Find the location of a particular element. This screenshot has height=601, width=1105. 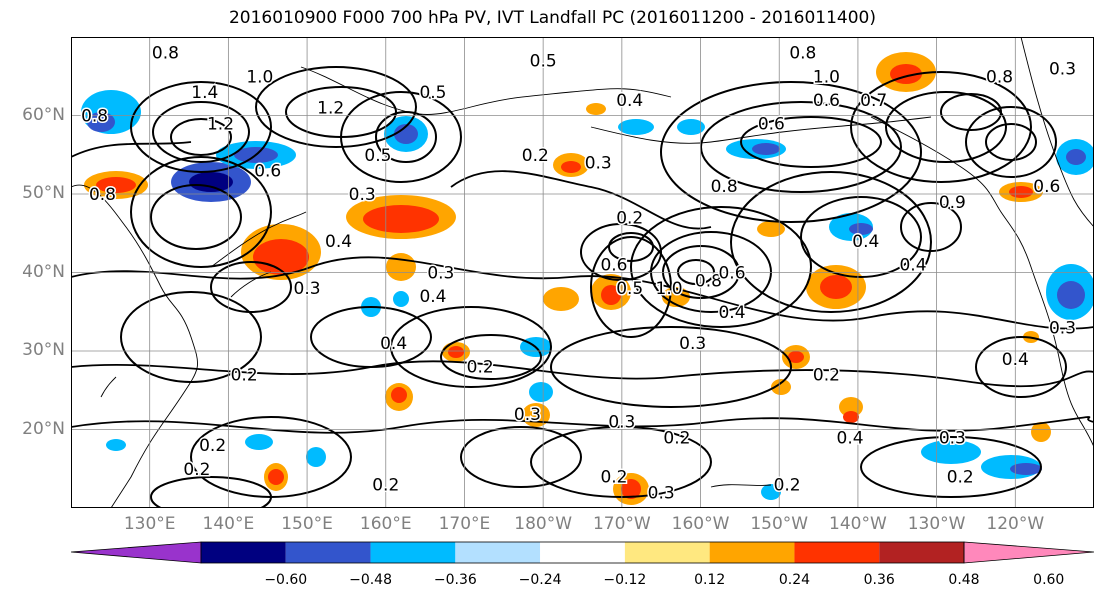

longitude-label: 140°E is located at coordinates (228, 524).